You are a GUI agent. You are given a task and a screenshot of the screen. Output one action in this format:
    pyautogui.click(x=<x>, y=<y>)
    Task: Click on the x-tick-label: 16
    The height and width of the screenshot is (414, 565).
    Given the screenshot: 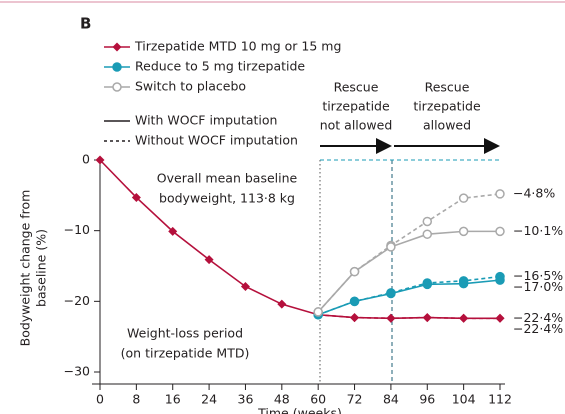 What is the action you would take?
    pyautogui.click(x=173, y=399)
    